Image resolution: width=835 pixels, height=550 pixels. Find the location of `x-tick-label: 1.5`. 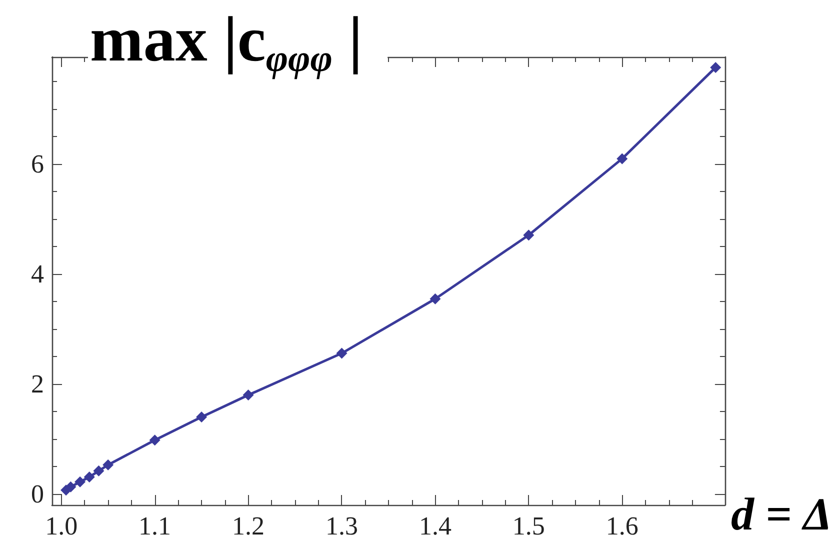

x-tick-label: 1.5 is located at coordinates (528, 526).